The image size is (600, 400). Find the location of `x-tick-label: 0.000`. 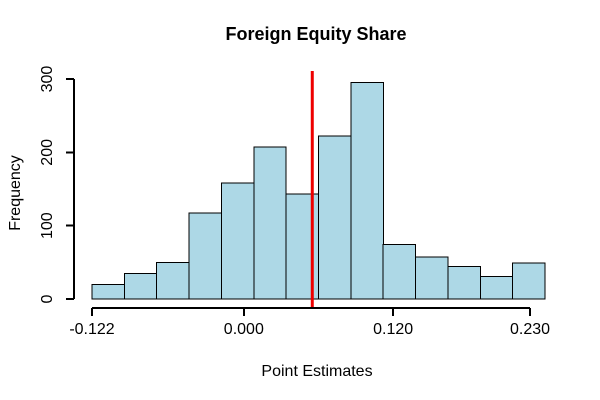

x-tick-label: 0.000 is located at coordinates (244, 329).